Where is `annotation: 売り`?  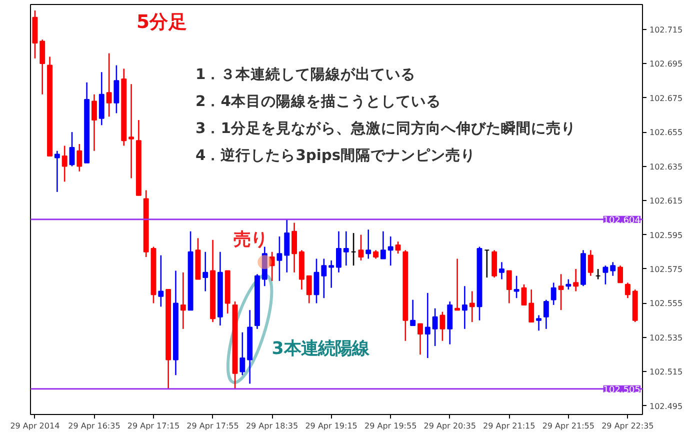 annotation: 売り is located at coordinates (251, 240).